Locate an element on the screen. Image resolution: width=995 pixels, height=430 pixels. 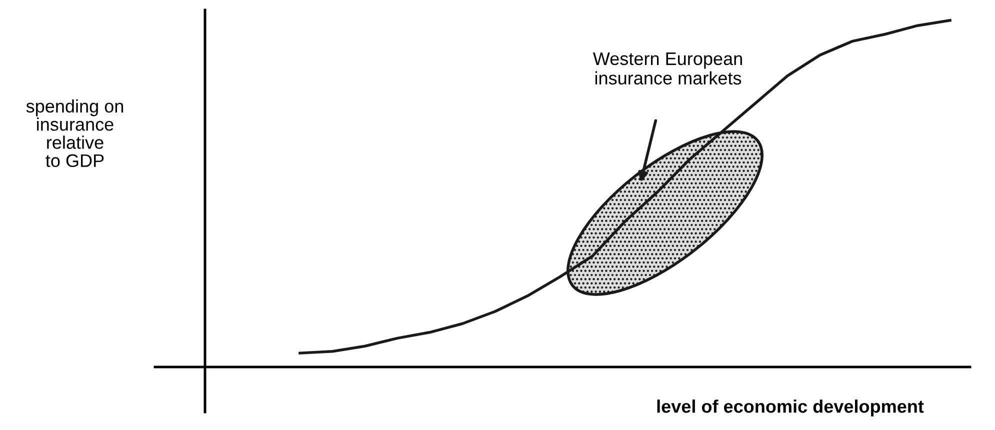
annotation: Western European insurance markets is located at coordinates (667, 68).